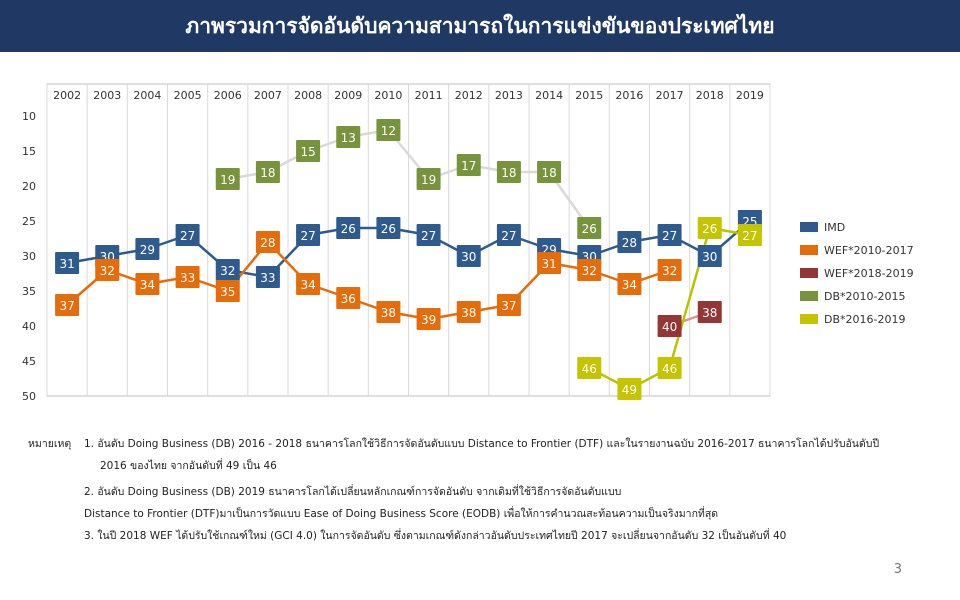 The height and width of the screenshot is (600, 960). What do you see at coordinates (188, 466) in the screenshot?
I see `note-line: 2016 ของไทย จากอันดับที่ 49 เป็น 46` at bounding box center [188, 466].